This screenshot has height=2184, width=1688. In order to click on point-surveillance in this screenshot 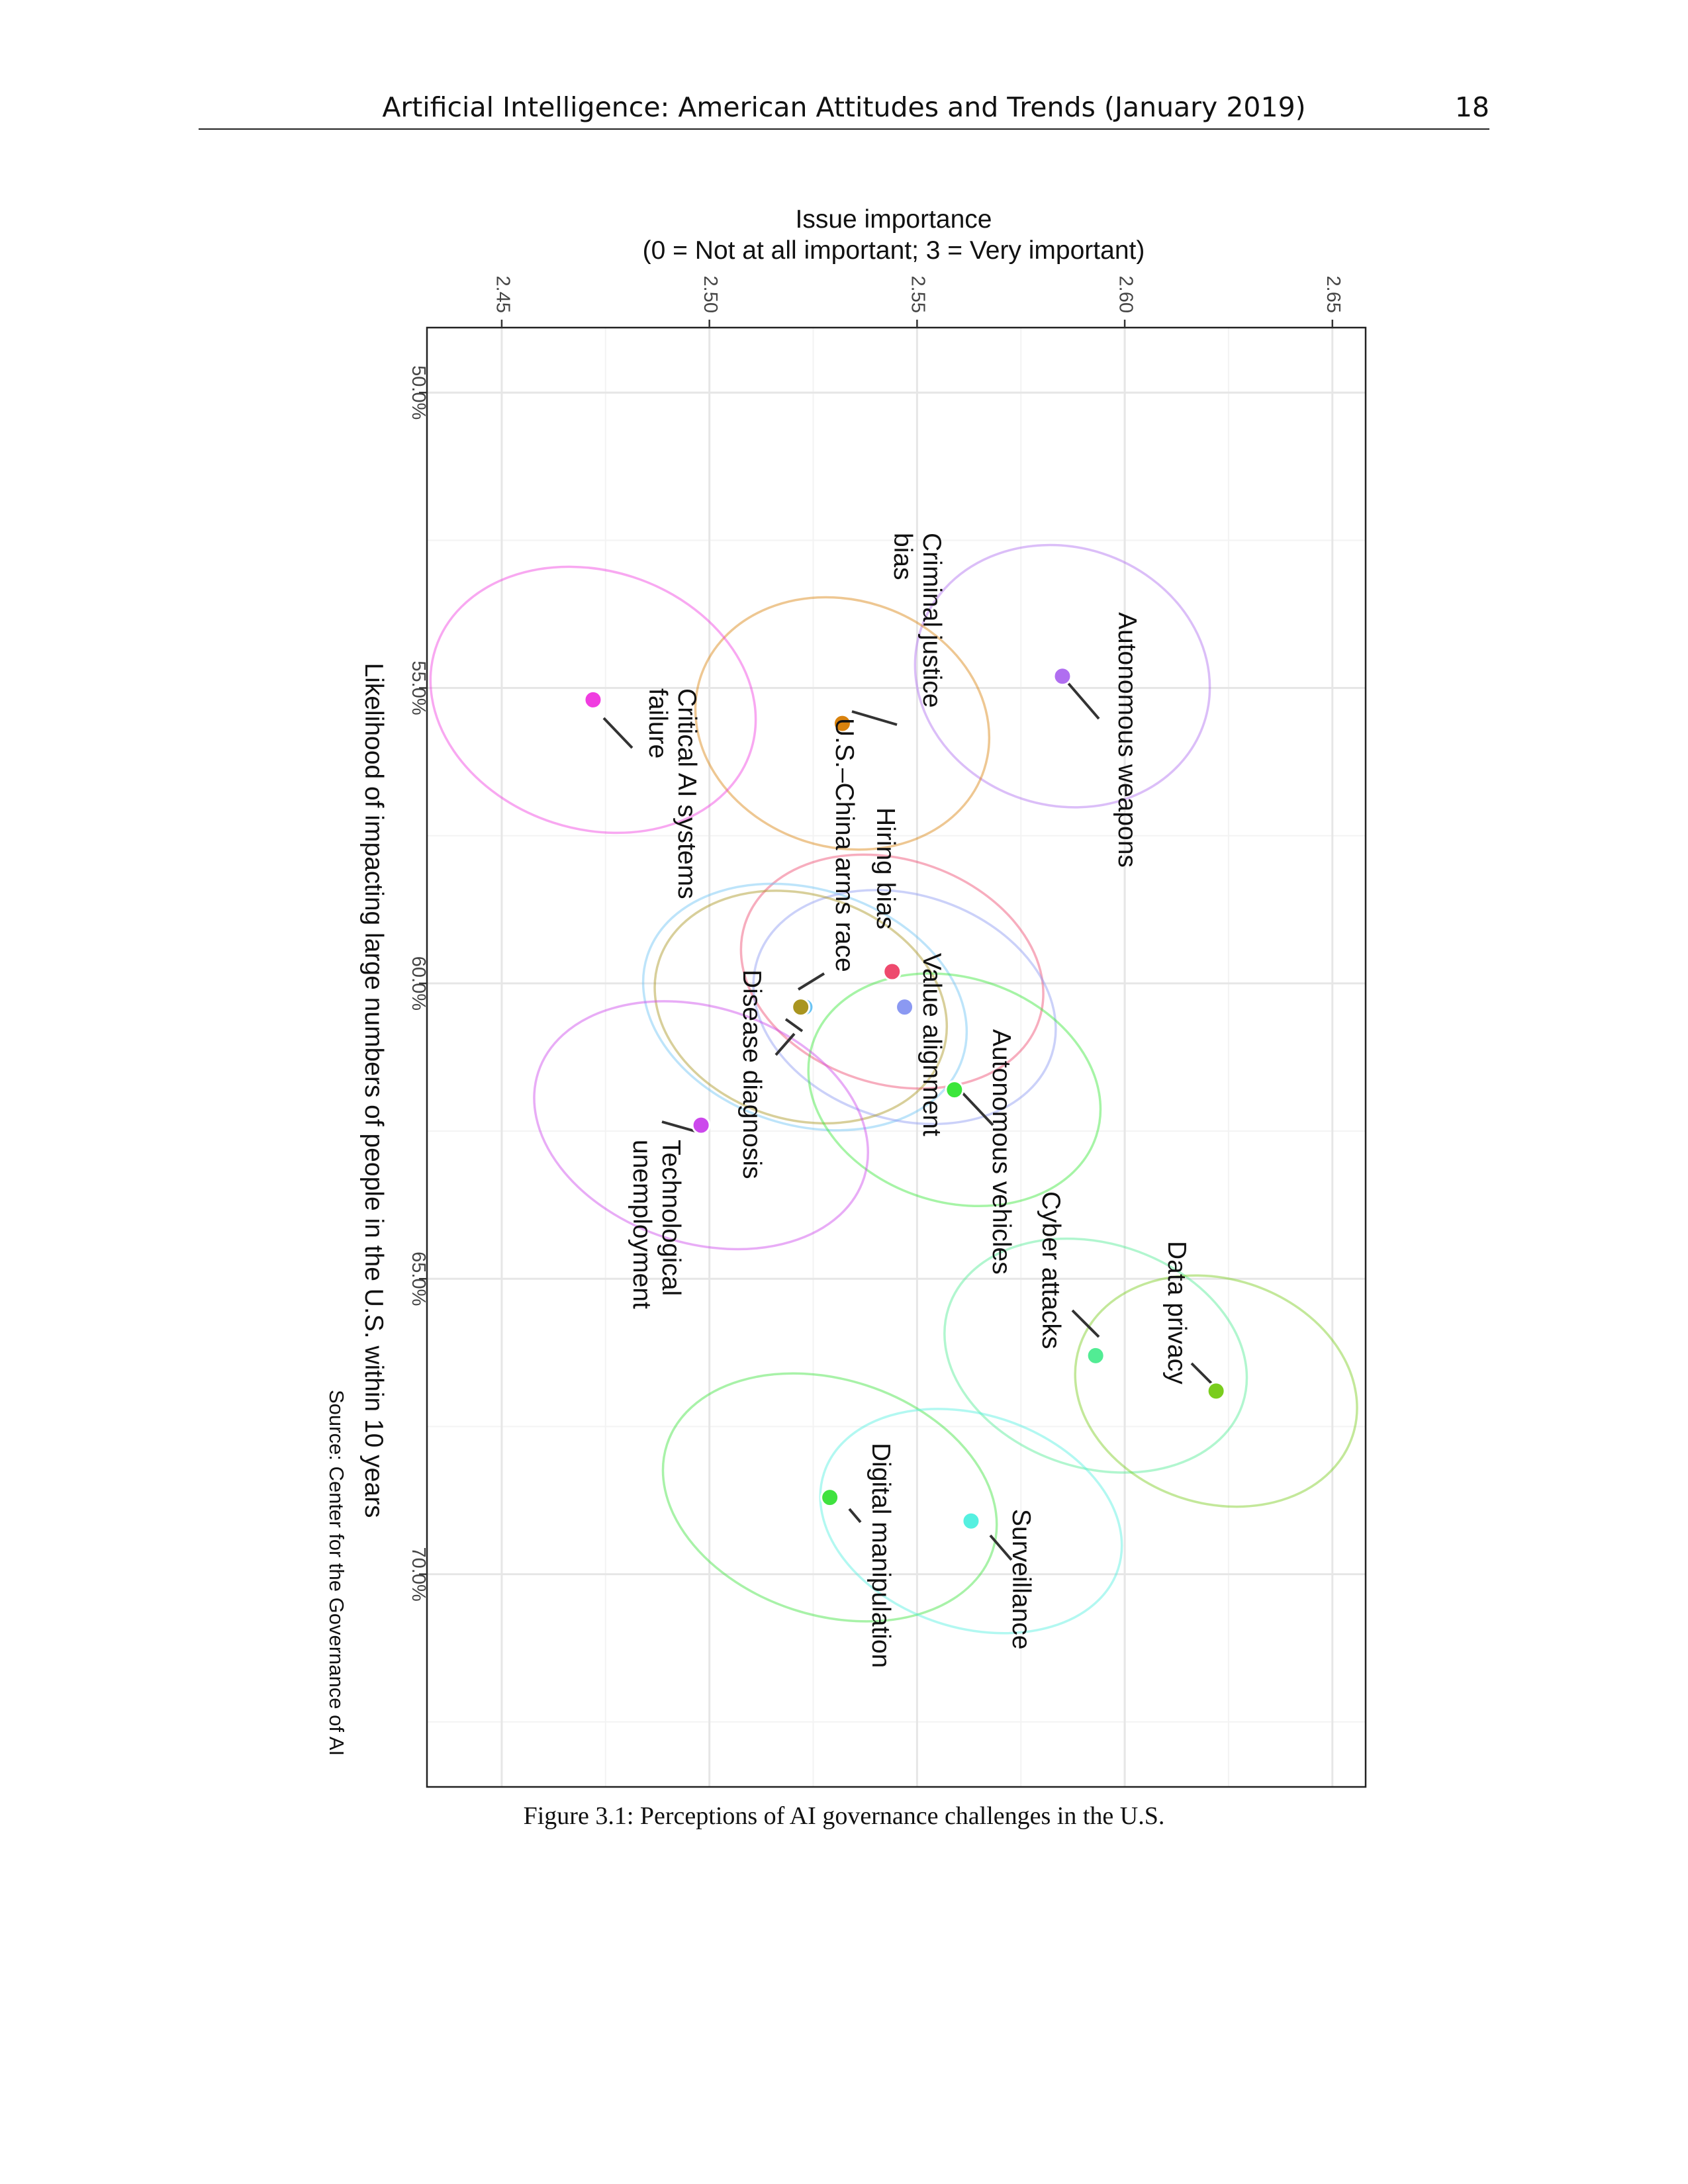, I will do `click(971, 1521)`.